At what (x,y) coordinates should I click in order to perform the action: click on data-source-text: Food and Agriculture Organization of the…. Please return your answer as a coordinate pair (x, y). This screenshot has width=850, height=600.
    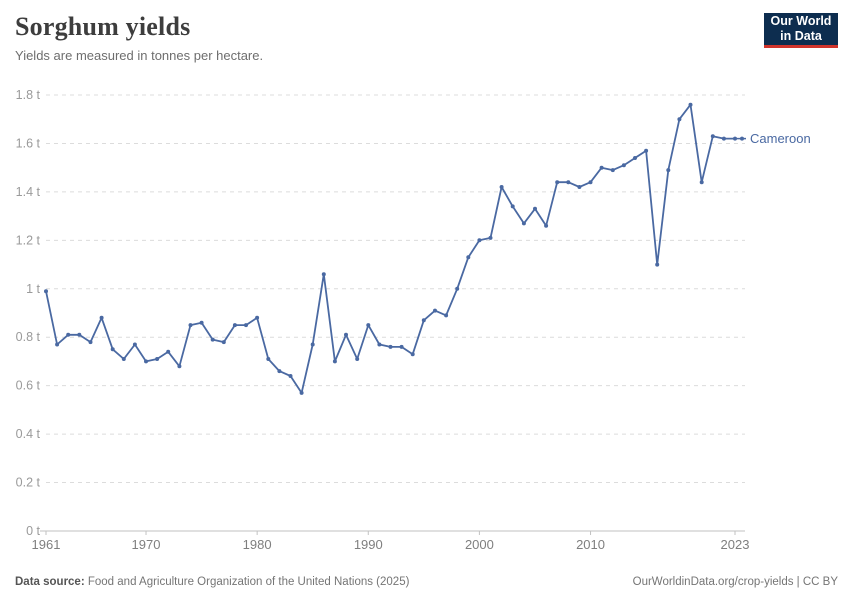
    Looking at the image, I should click on (247, 582).